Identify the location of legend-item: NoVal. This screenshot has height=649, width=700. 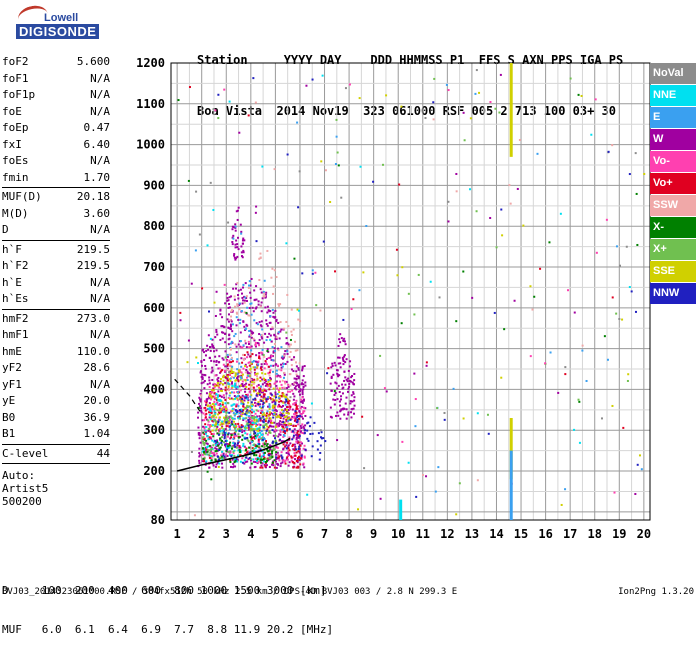
(673, 73).